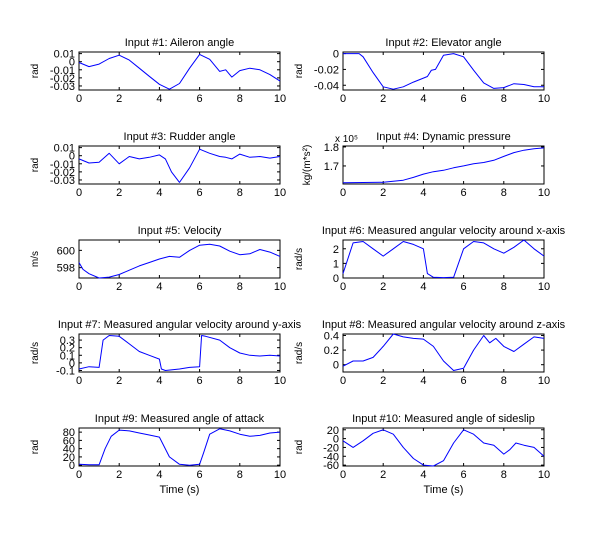 This screenshot has height=540, width=600. Describe the element at coordinates (336, 264) in the screenshot. I see `y-tick-label: 1` at that location.